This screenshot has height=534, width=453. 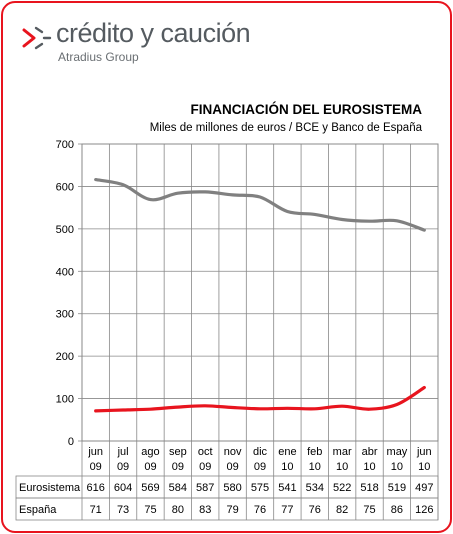 What do you see at coordinates (65, 187) in the screenshot?
I see `y-tick-label: 600` at bounding box center [65, 187].